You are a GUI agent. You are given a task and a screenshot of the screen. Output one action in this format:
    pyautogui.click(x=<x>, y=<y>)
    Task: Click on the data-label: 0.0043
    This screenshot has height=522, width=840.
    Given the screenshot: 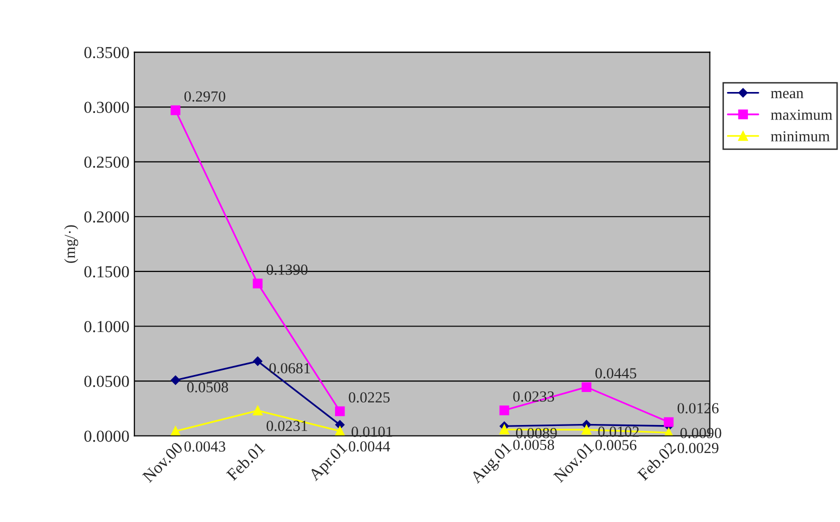 What is the action you would take?
    pyautogui.click(x=205, y=446)
    